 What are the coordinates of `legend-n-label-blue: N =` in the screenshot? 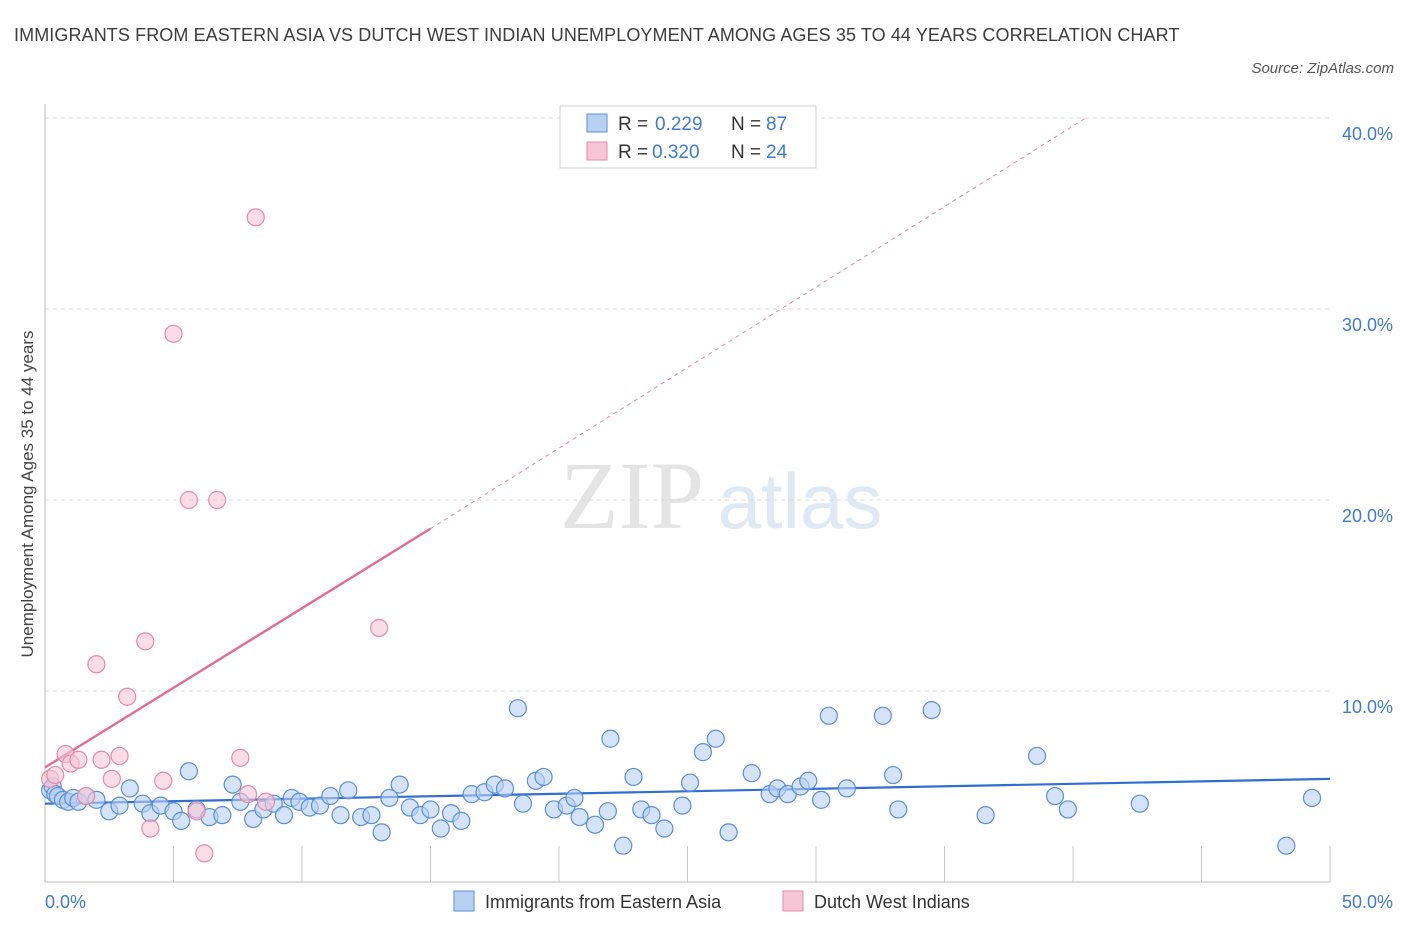 It's located at (746, 124).